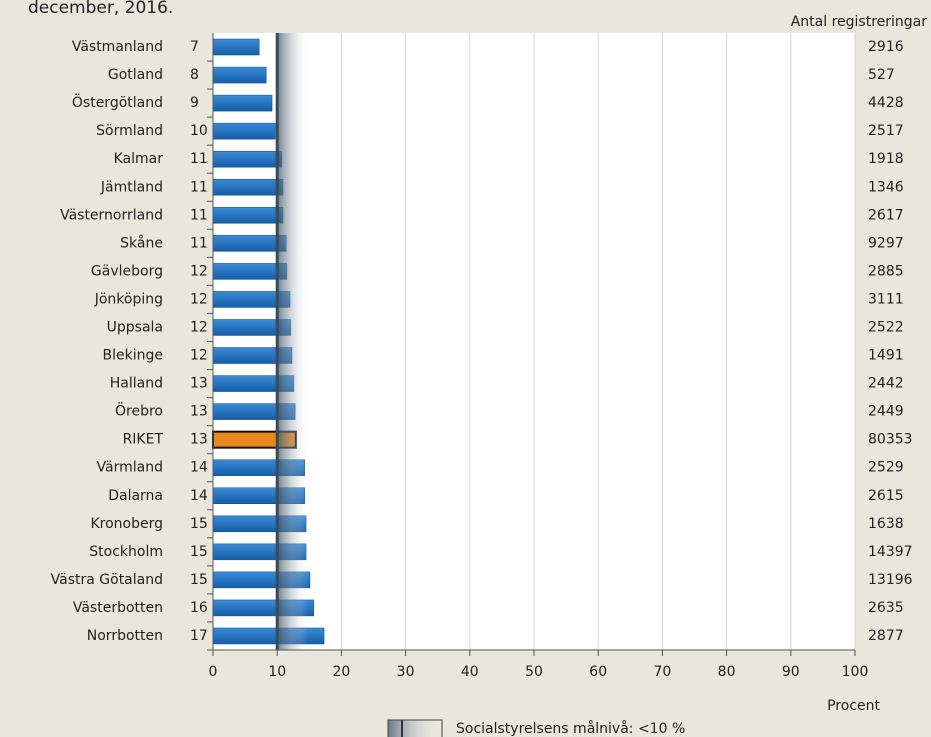 This screenshot has width=931, height=737. I want to click on category-label: Skåne, so click(141, 242).